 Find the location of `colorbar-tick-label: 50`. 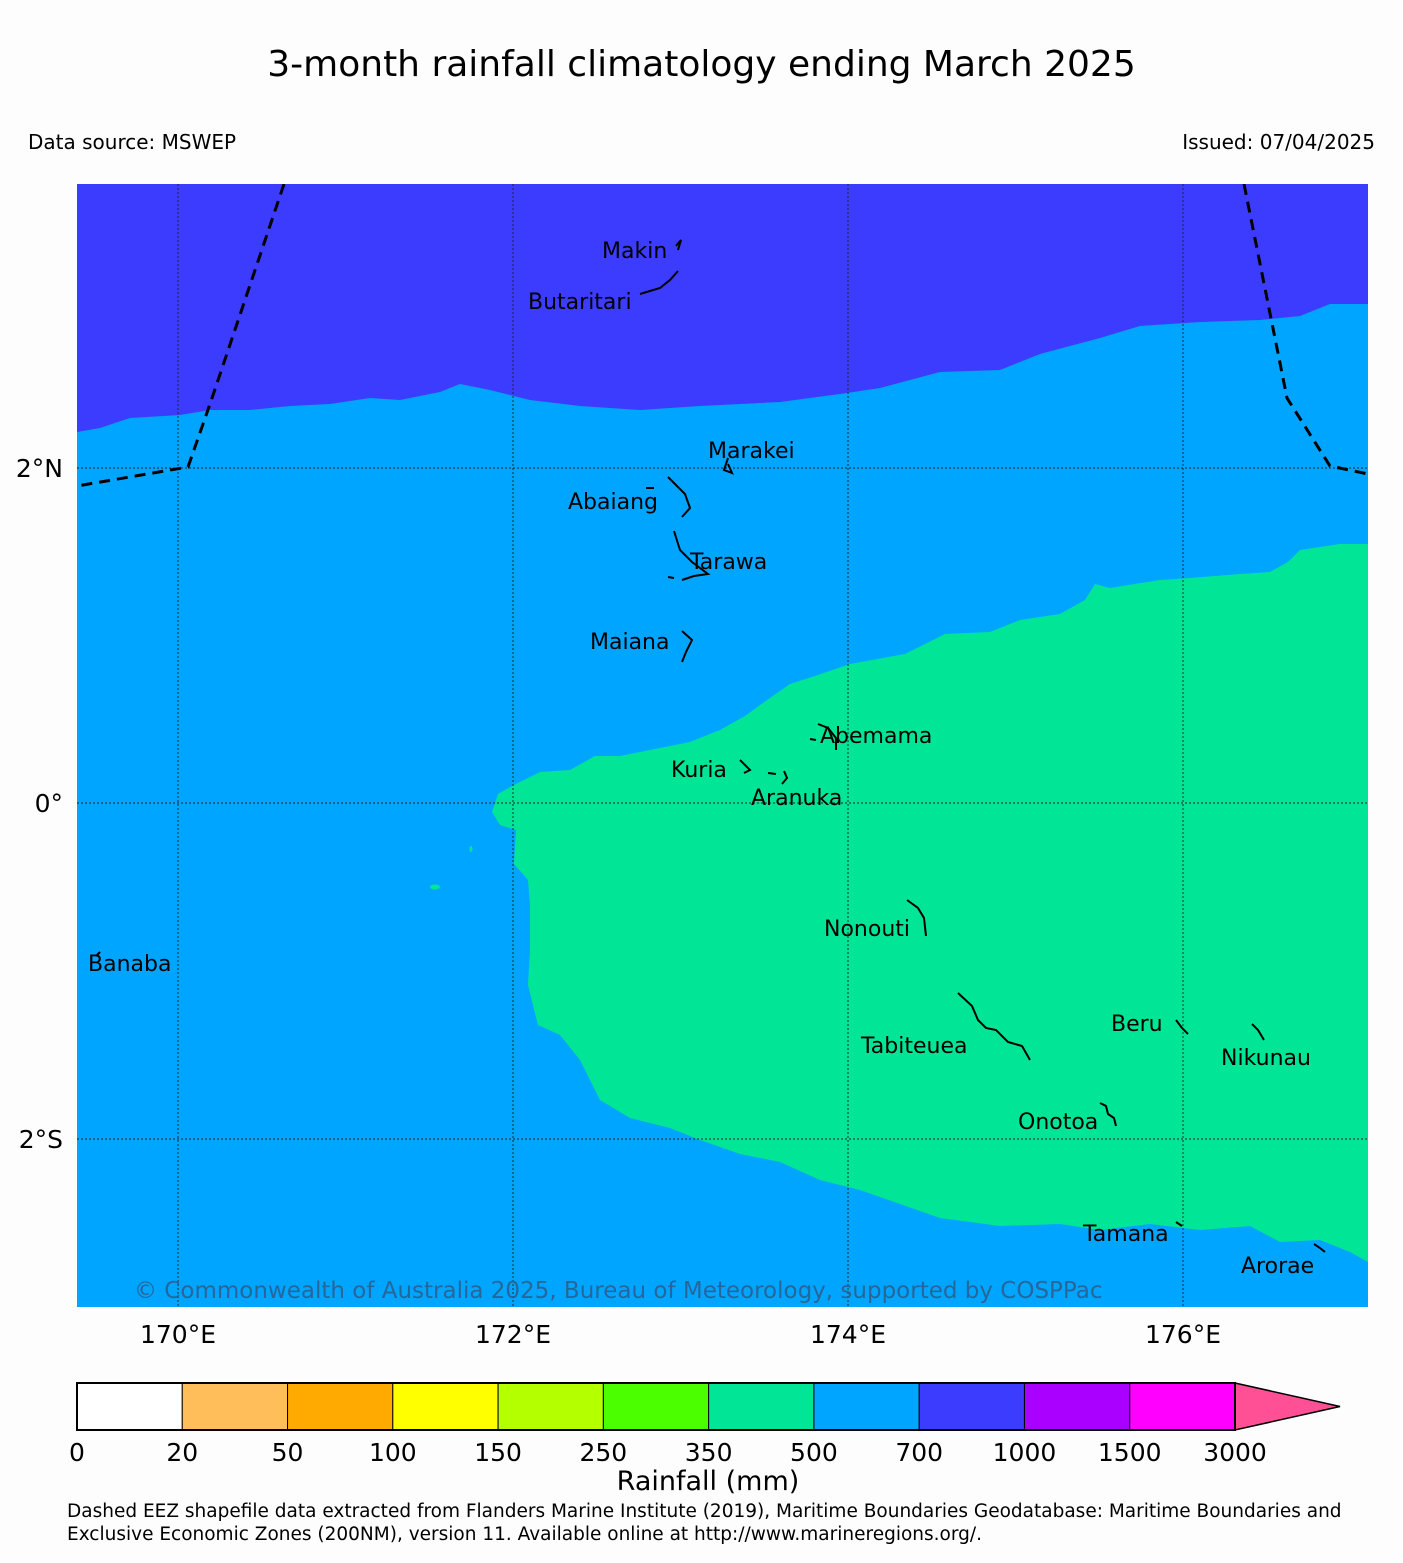

colorbar-tick-label: 50 is located at coordinates (288, 1452).